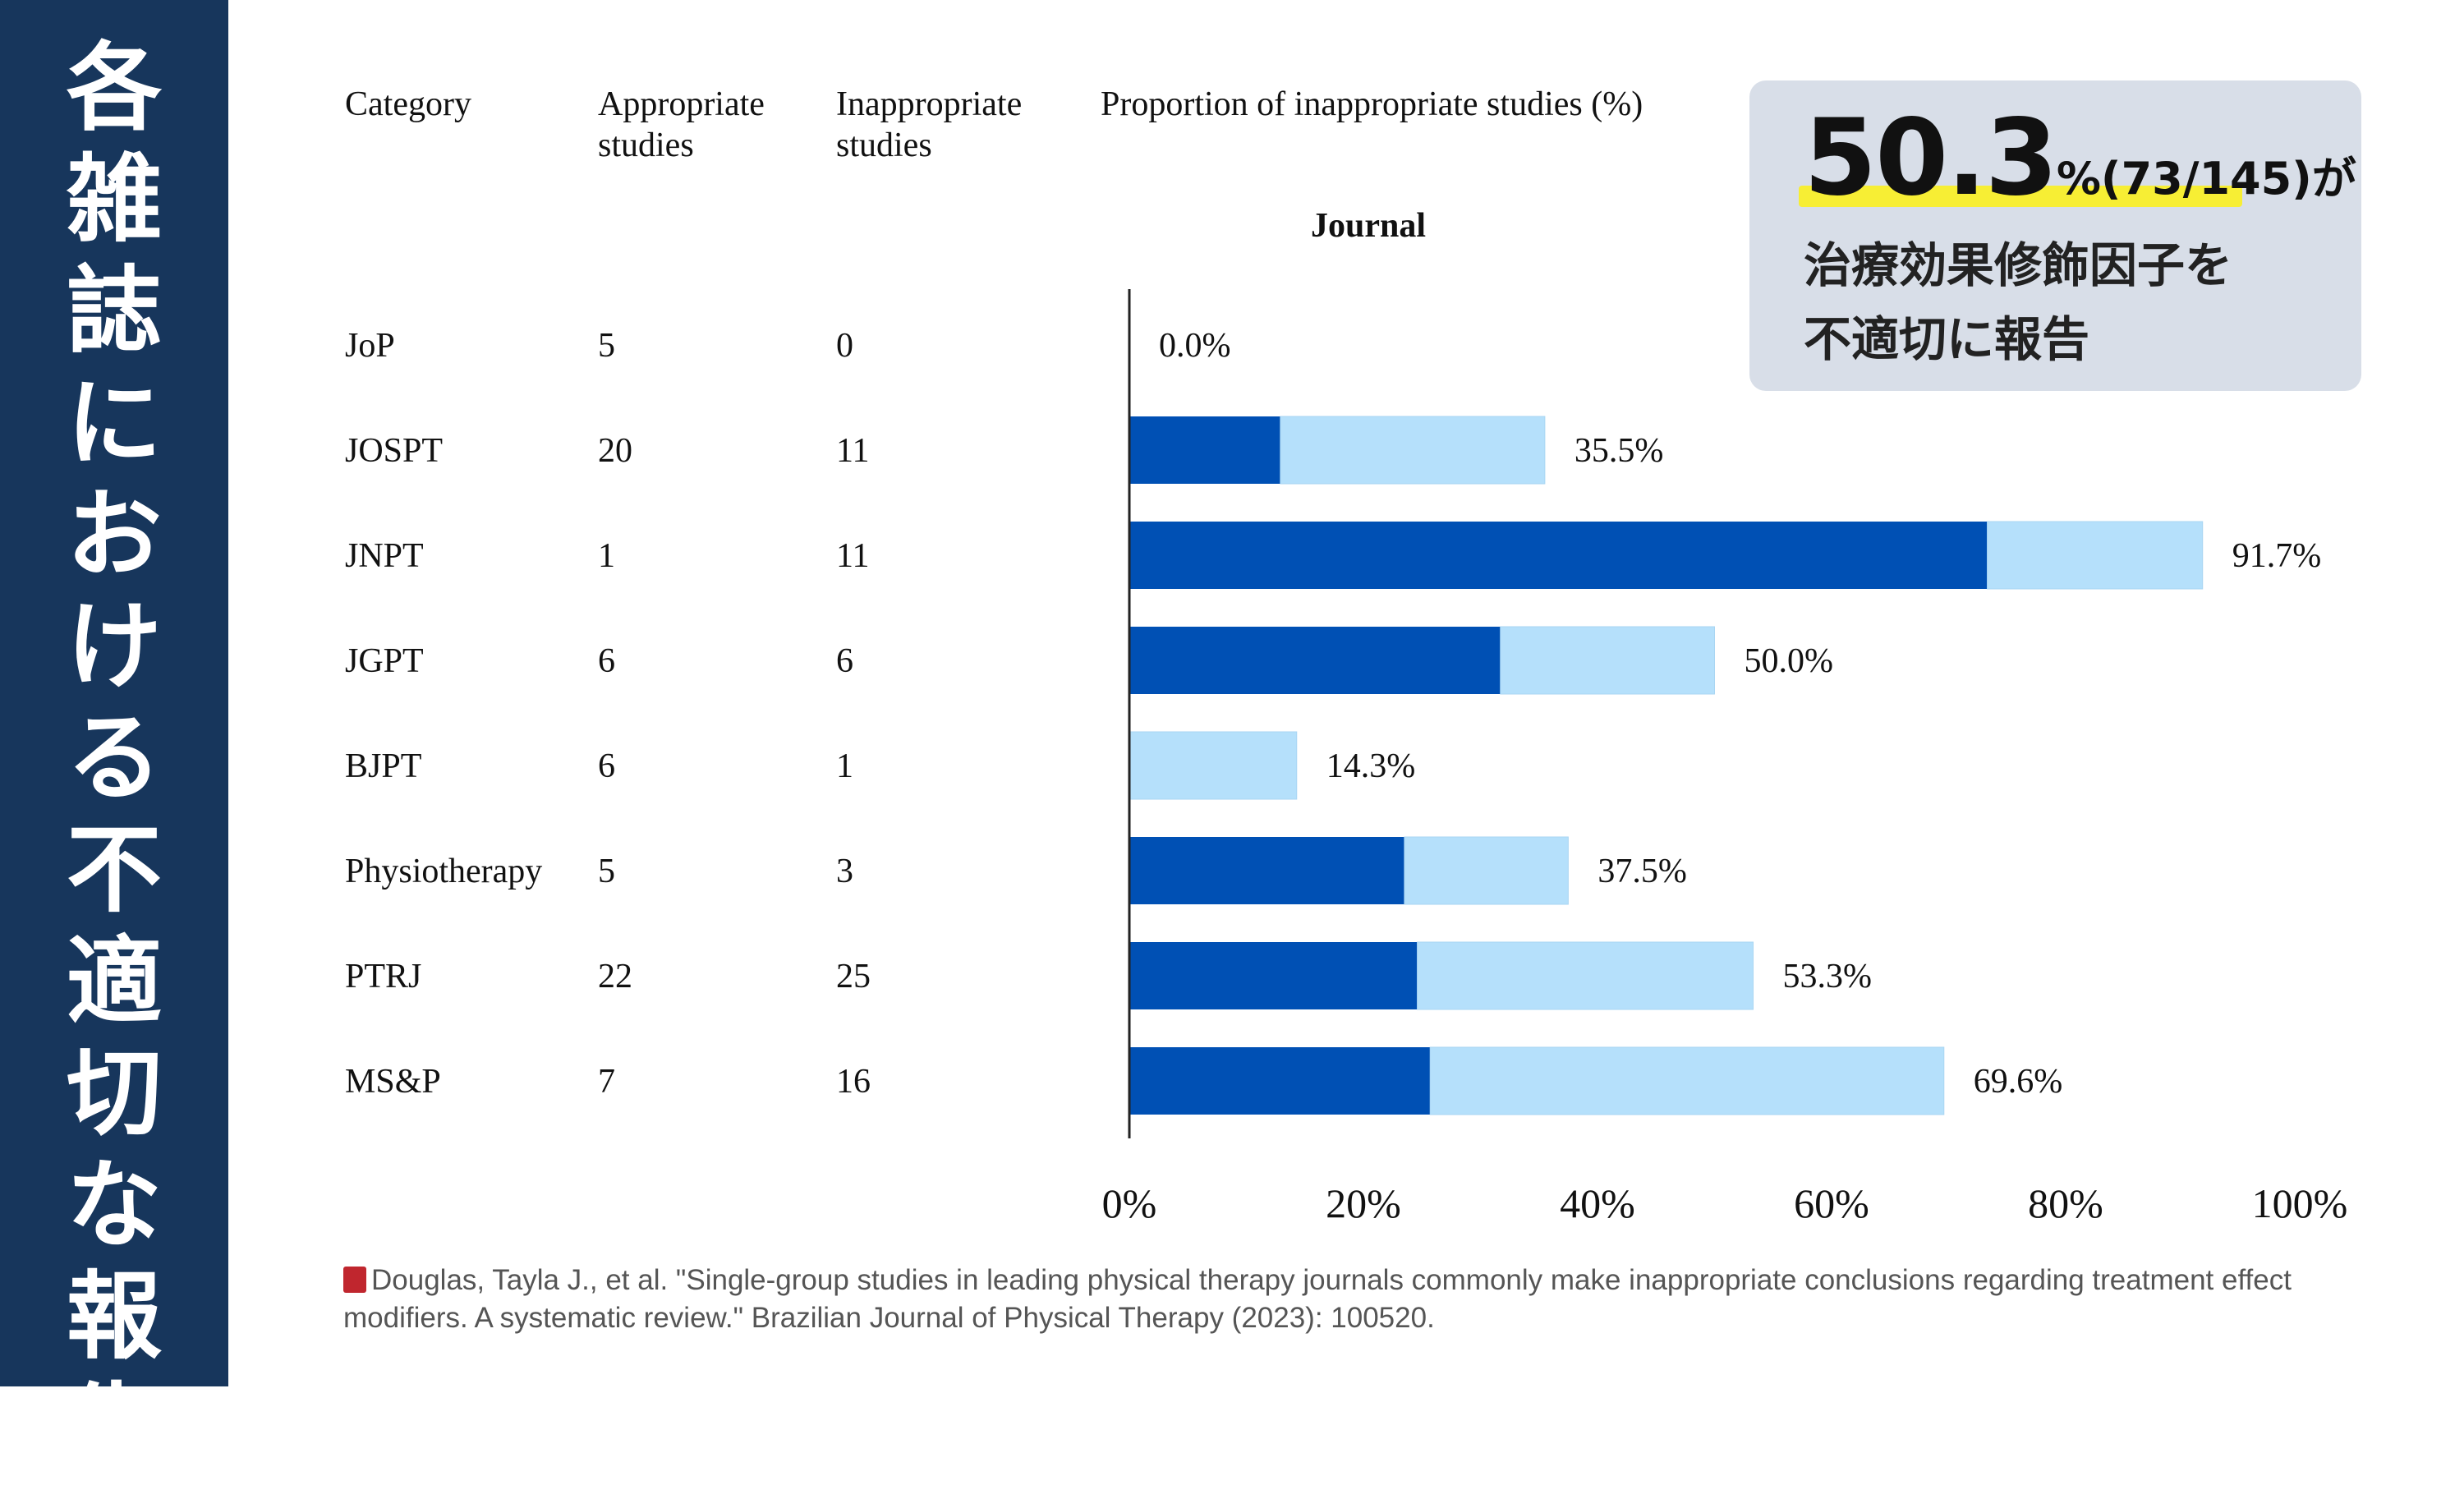  I want to click on callout-box: 50.3%(73/145)が 治療効果修飾因子を 不適切に報告, so click(2055, 235).